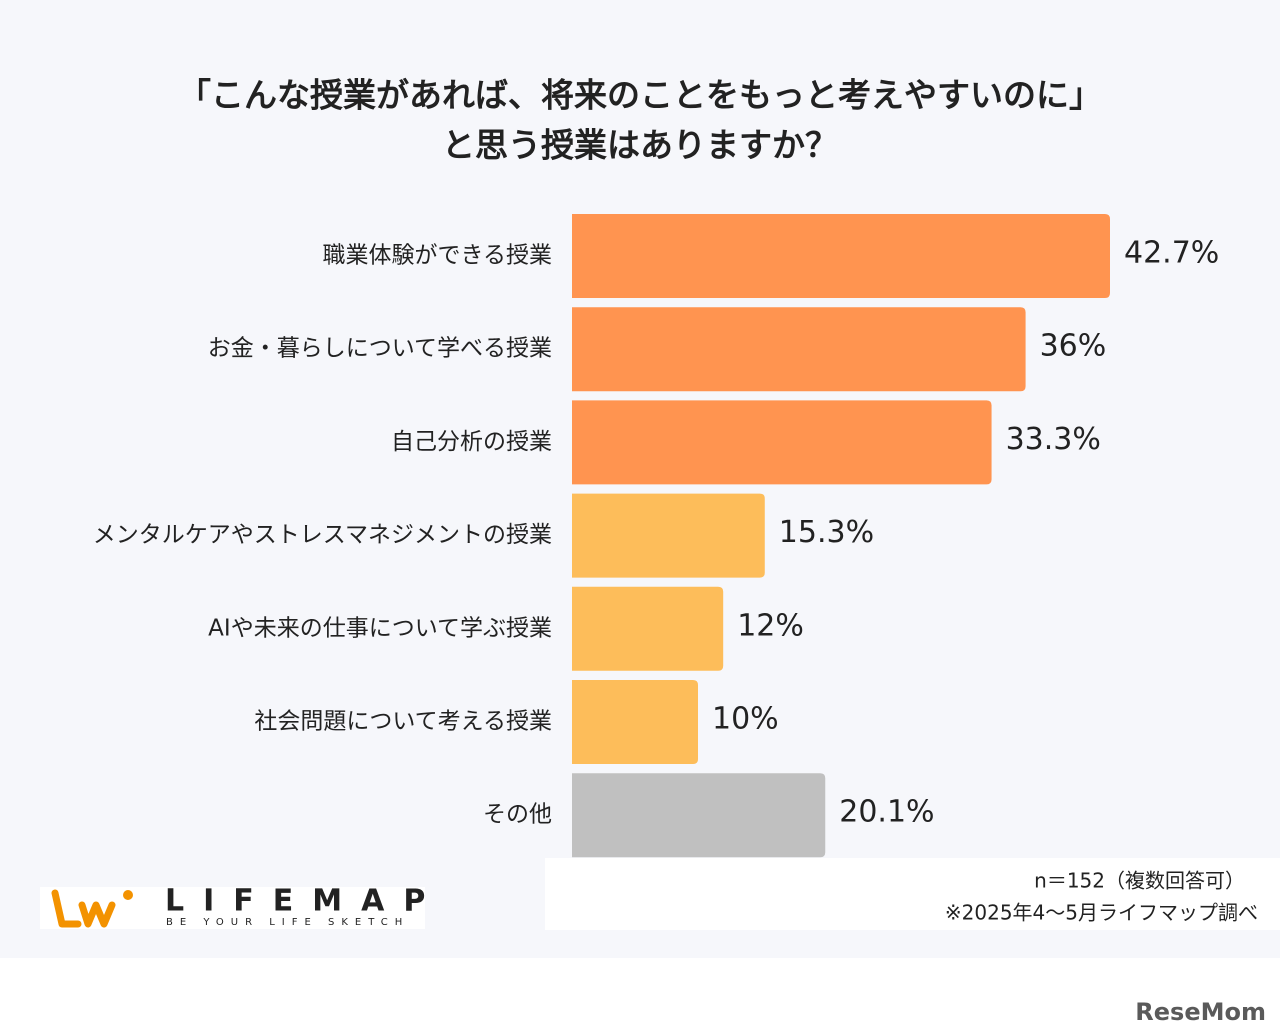 The height and width of the screenshot is (1036, 1280). What do you see at coordinates (826, 532) in the screenshot?
I see `value-label: 15.3%` at bounding box center [826, 532].